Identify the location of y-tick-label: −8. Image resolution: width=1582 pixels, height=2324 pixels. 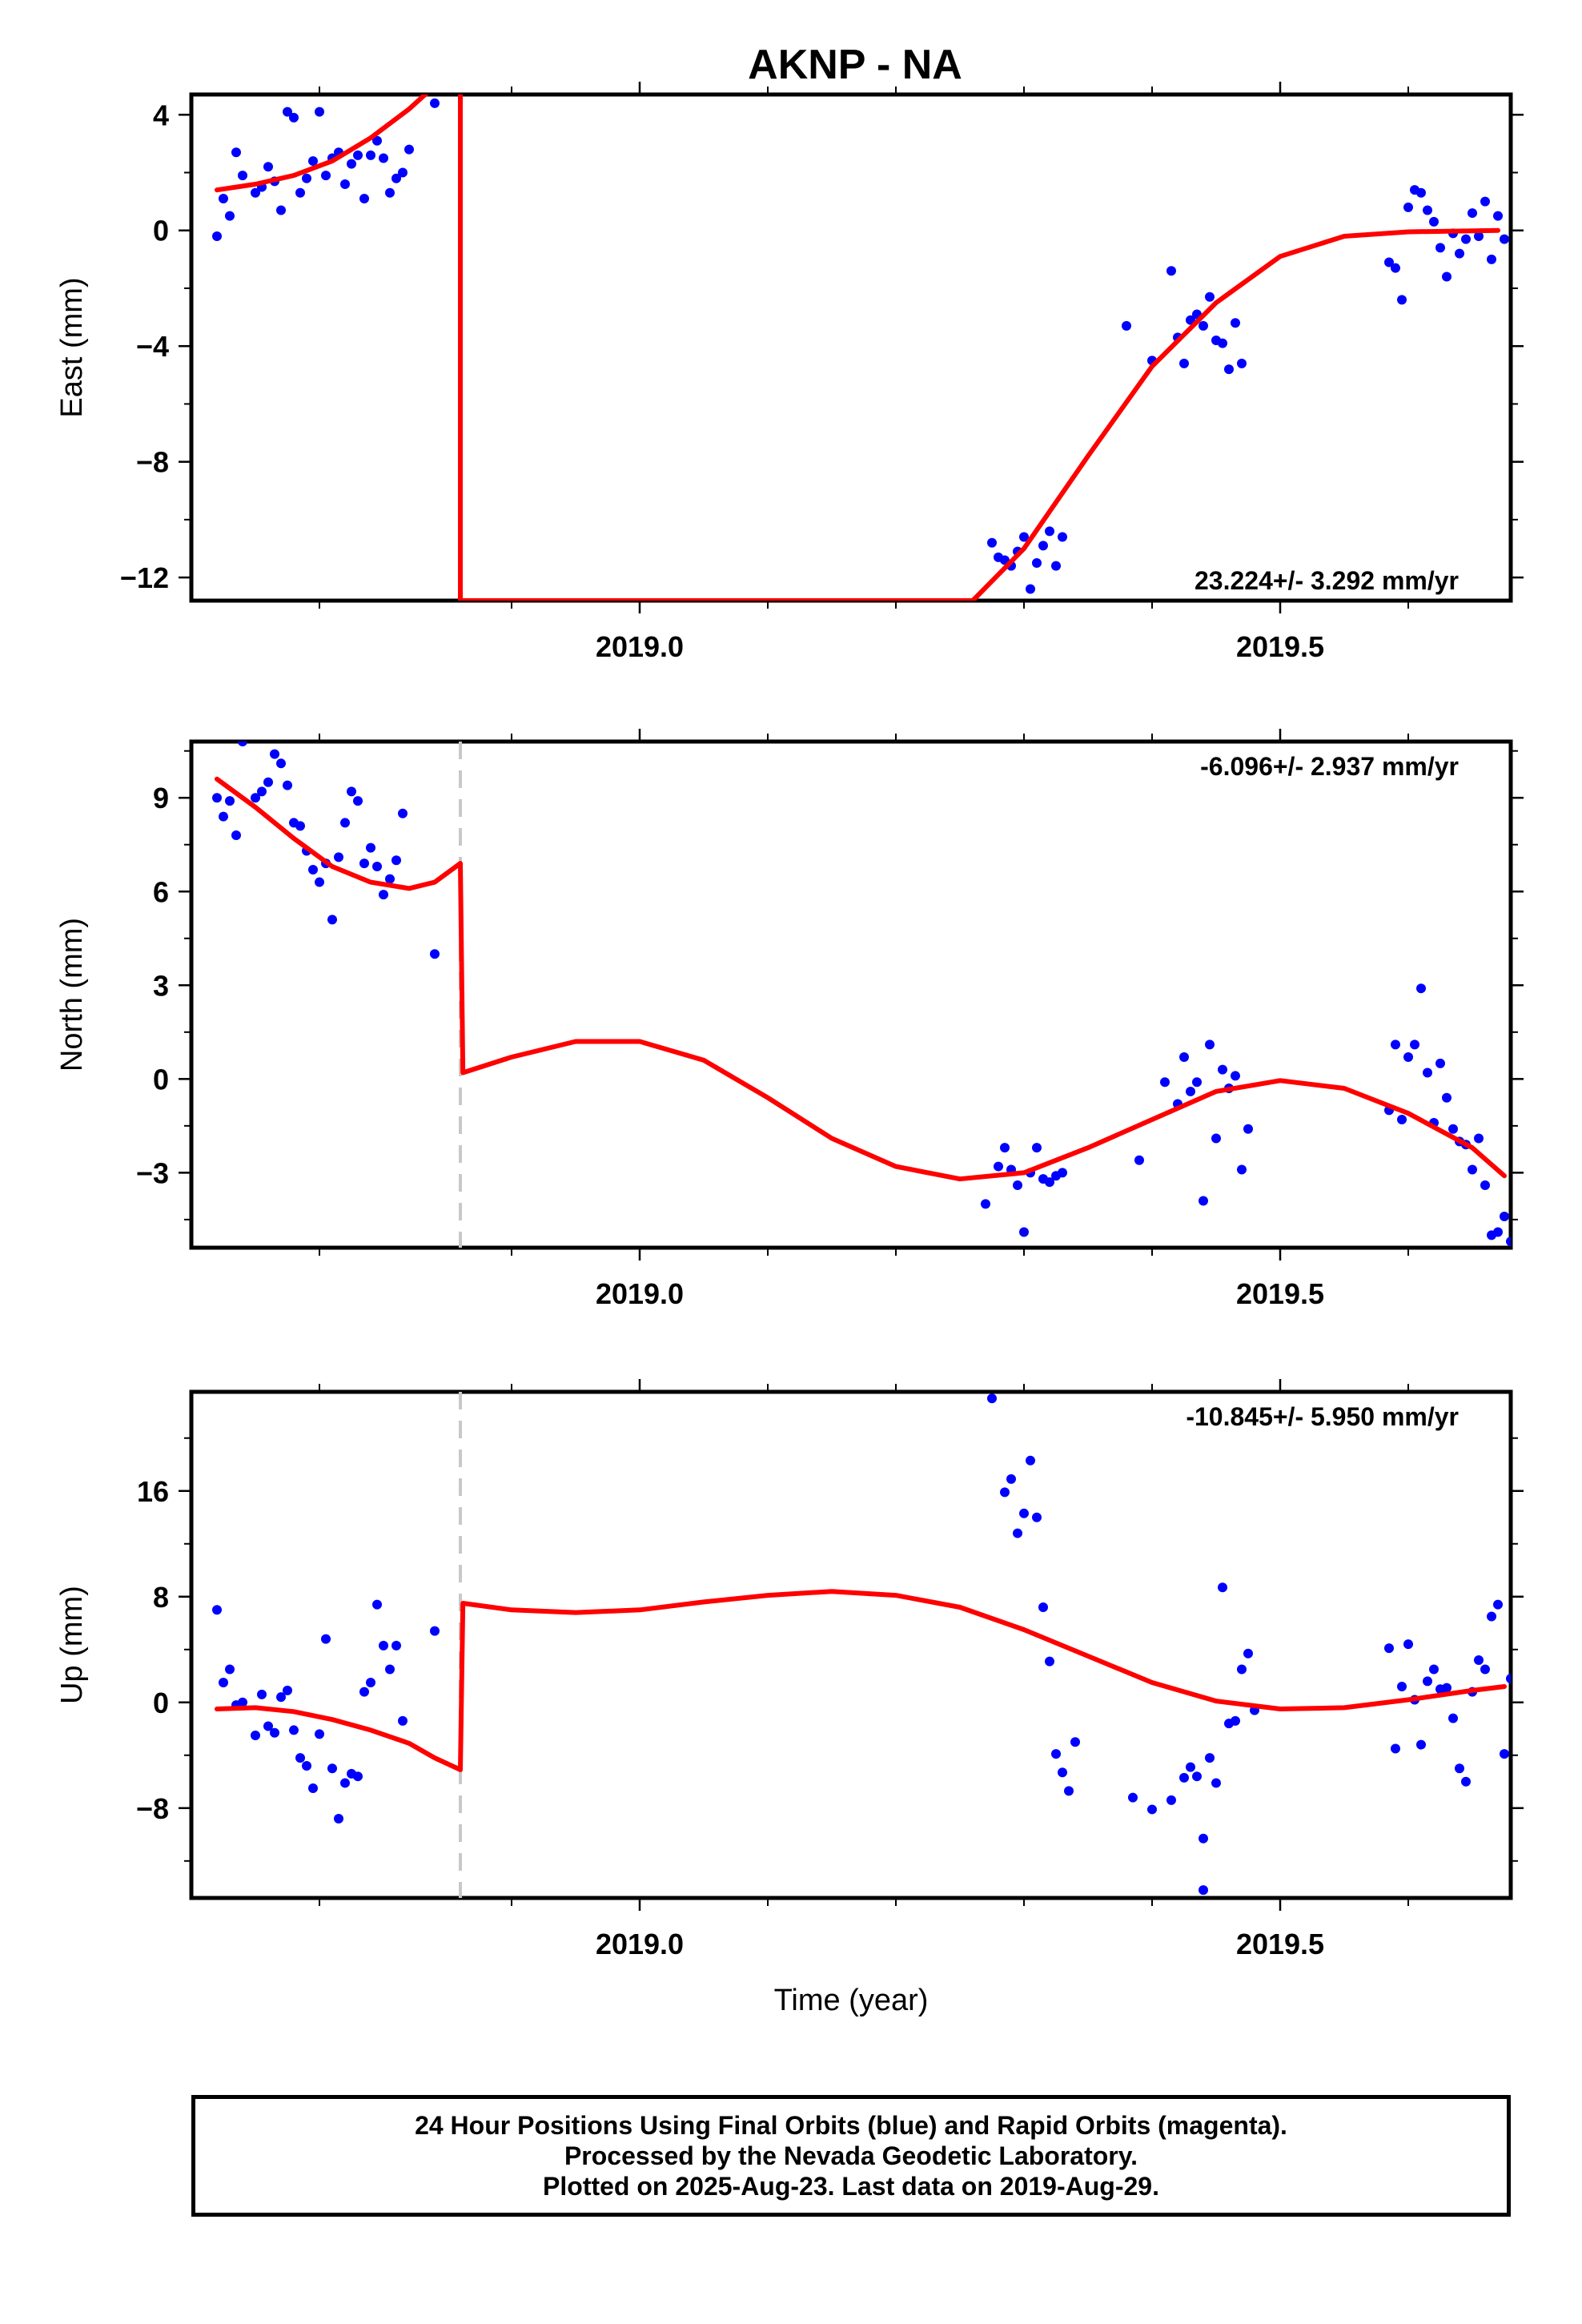
(152, 463).